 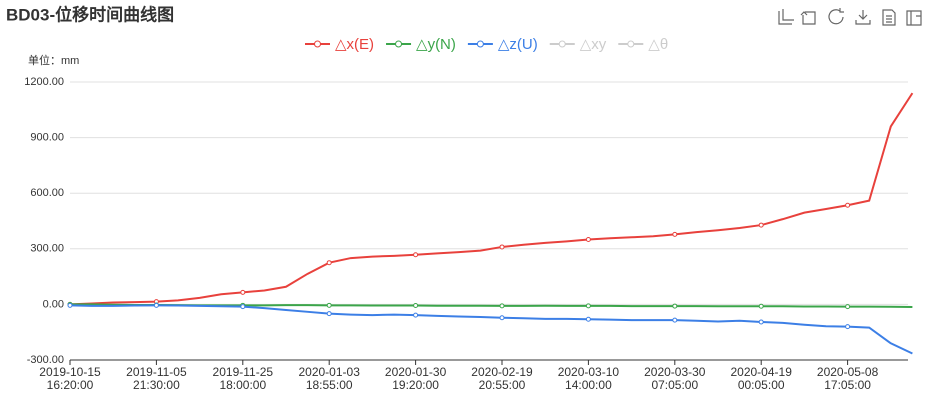 I want to click on y-axis-unit: 单位：mm, so click(x=53, y=60).